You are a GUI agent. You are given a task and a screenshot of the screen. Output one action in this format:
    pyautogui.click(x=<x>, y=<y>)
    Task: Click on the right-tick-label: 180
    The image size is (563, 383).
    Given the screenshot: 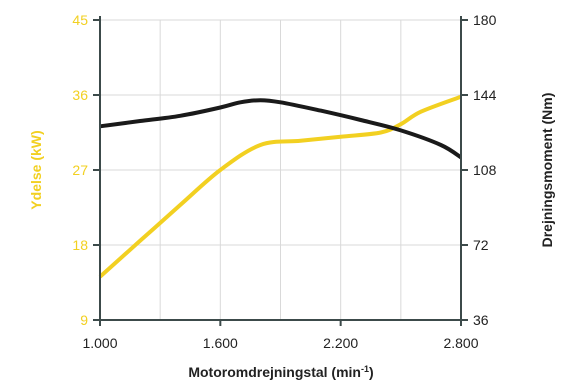 What is the action you would take?
    pyautogui.click(x=485, y=20)
    